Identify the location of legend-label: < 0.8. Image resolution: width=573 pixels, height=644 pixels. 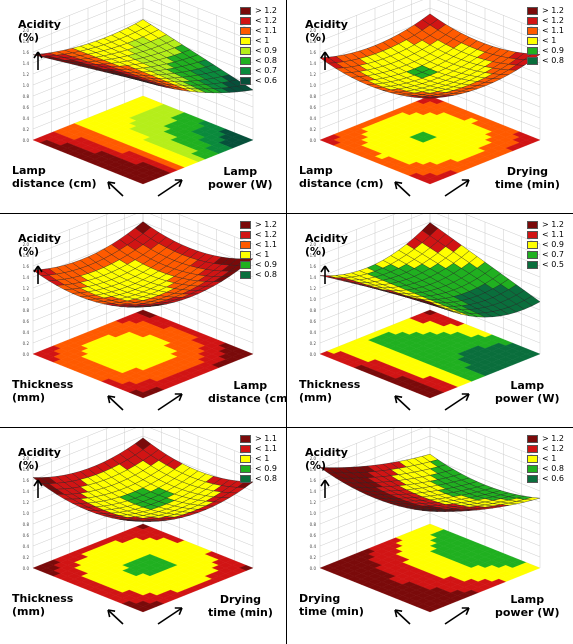
(266, 478).